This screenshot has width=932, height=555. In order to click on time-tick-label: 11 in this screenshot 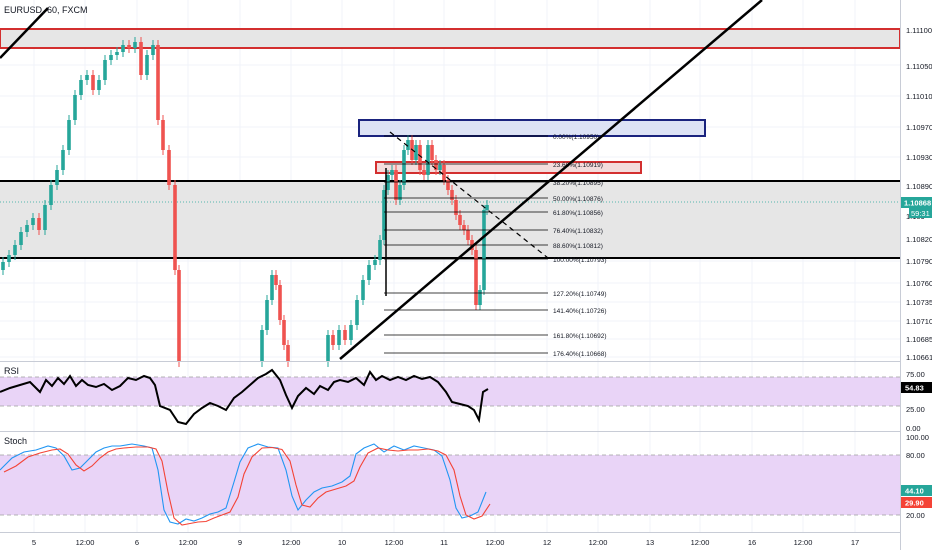, I will do `click(444, 542)`.